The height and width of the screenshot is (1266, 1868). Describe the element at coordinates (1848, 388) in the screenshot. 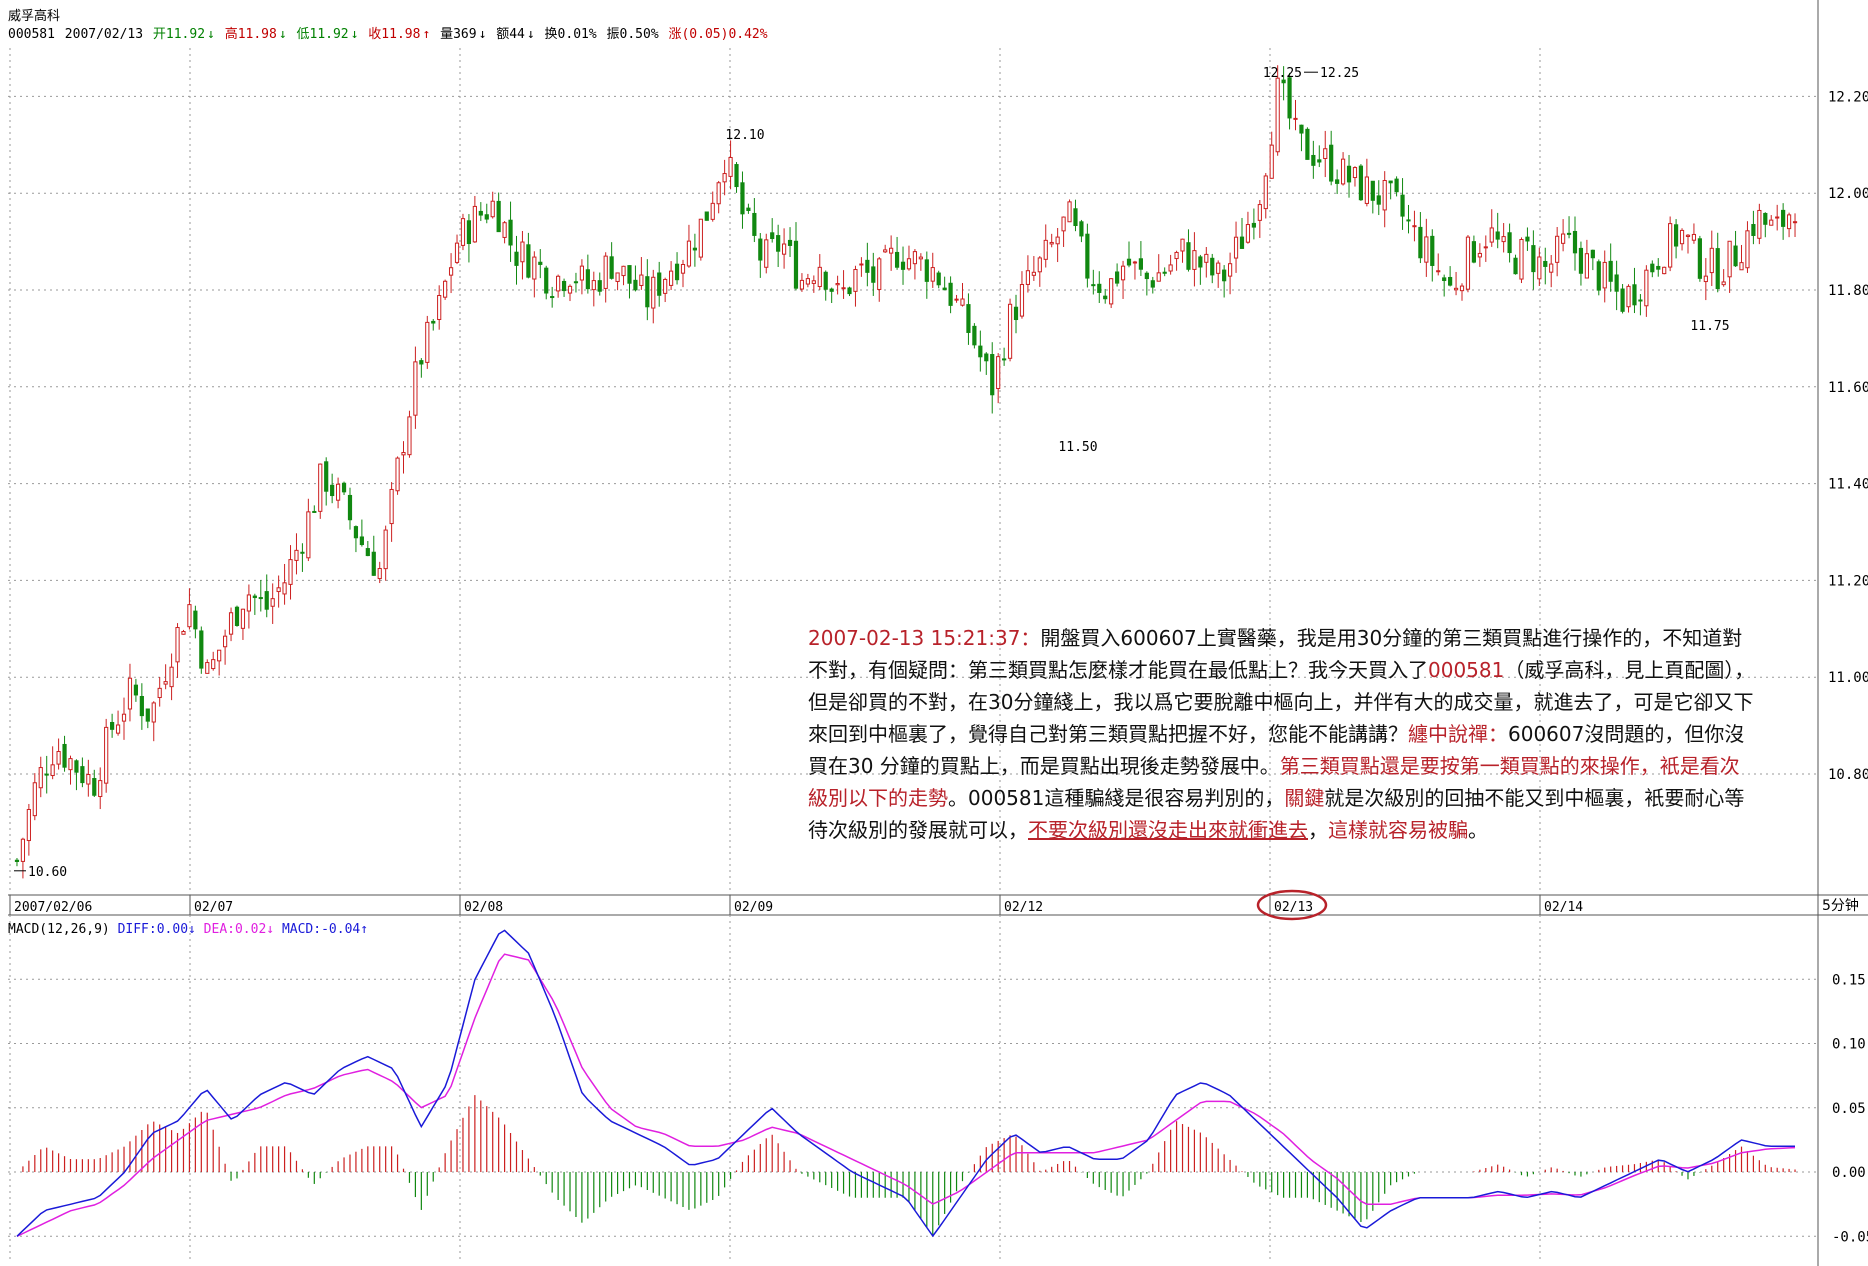

I see `price-tick-label: 11.60` at that location.